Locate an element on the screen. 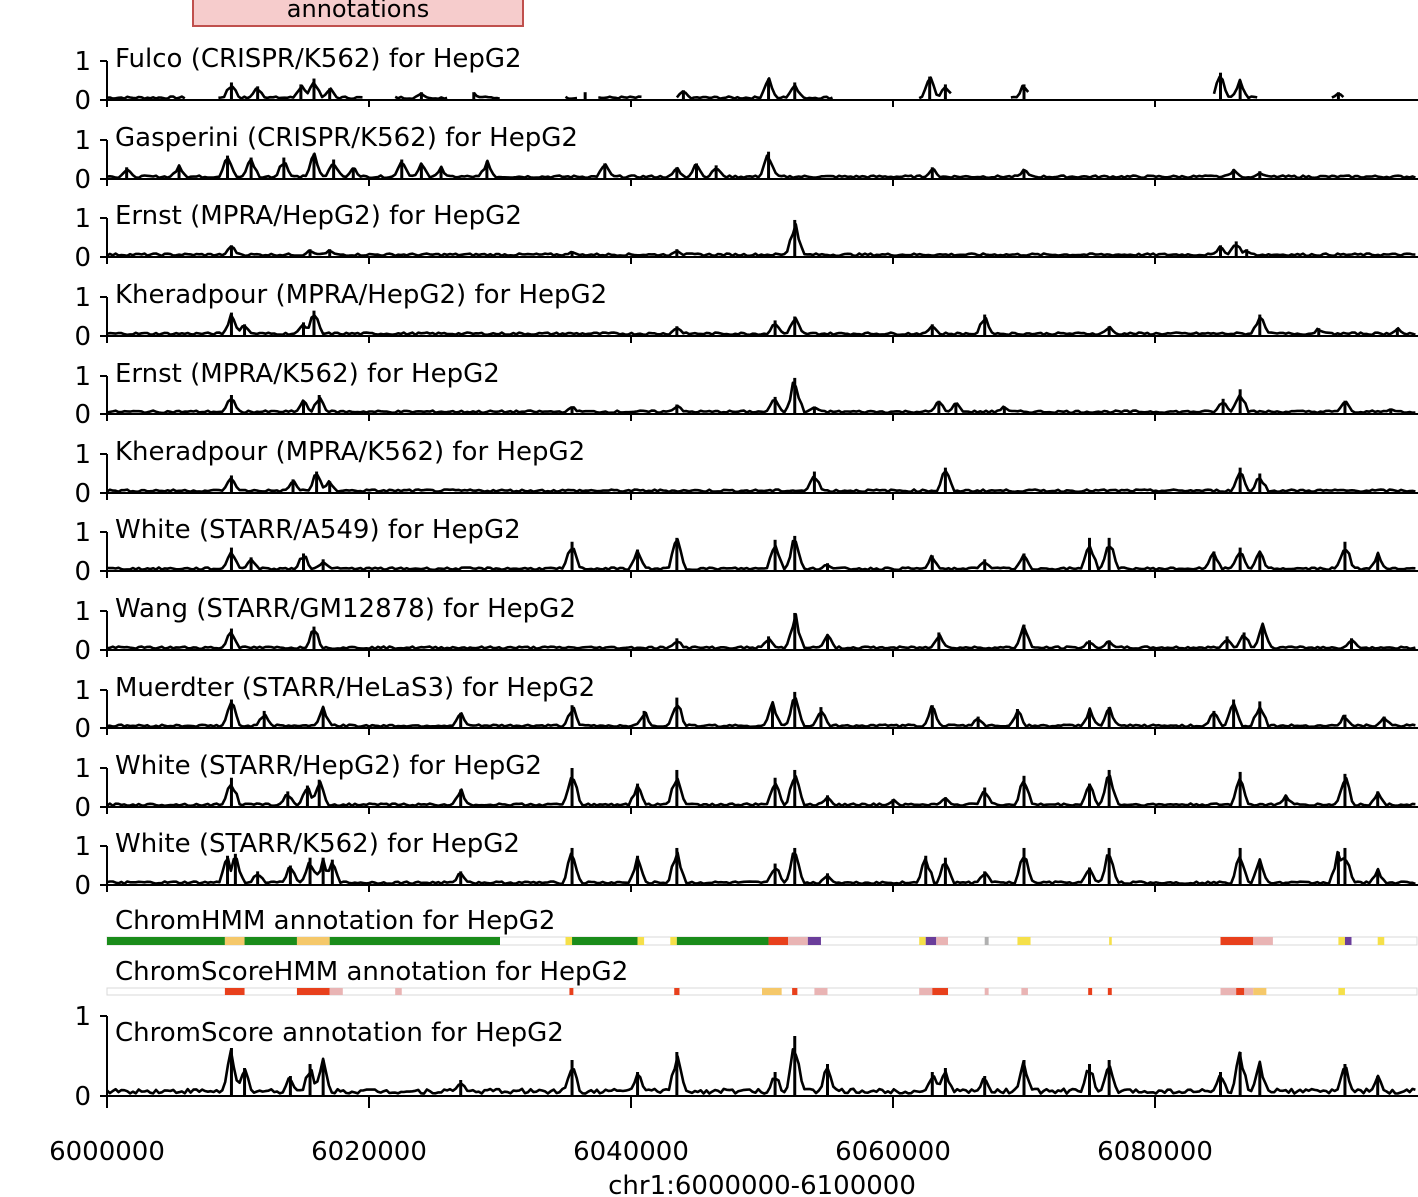 Image resolution: width=1418 pixels, height=1197 pixels. state-track-0: ChromHMM annotation for HepG2 is located at coordinates (762, 926).